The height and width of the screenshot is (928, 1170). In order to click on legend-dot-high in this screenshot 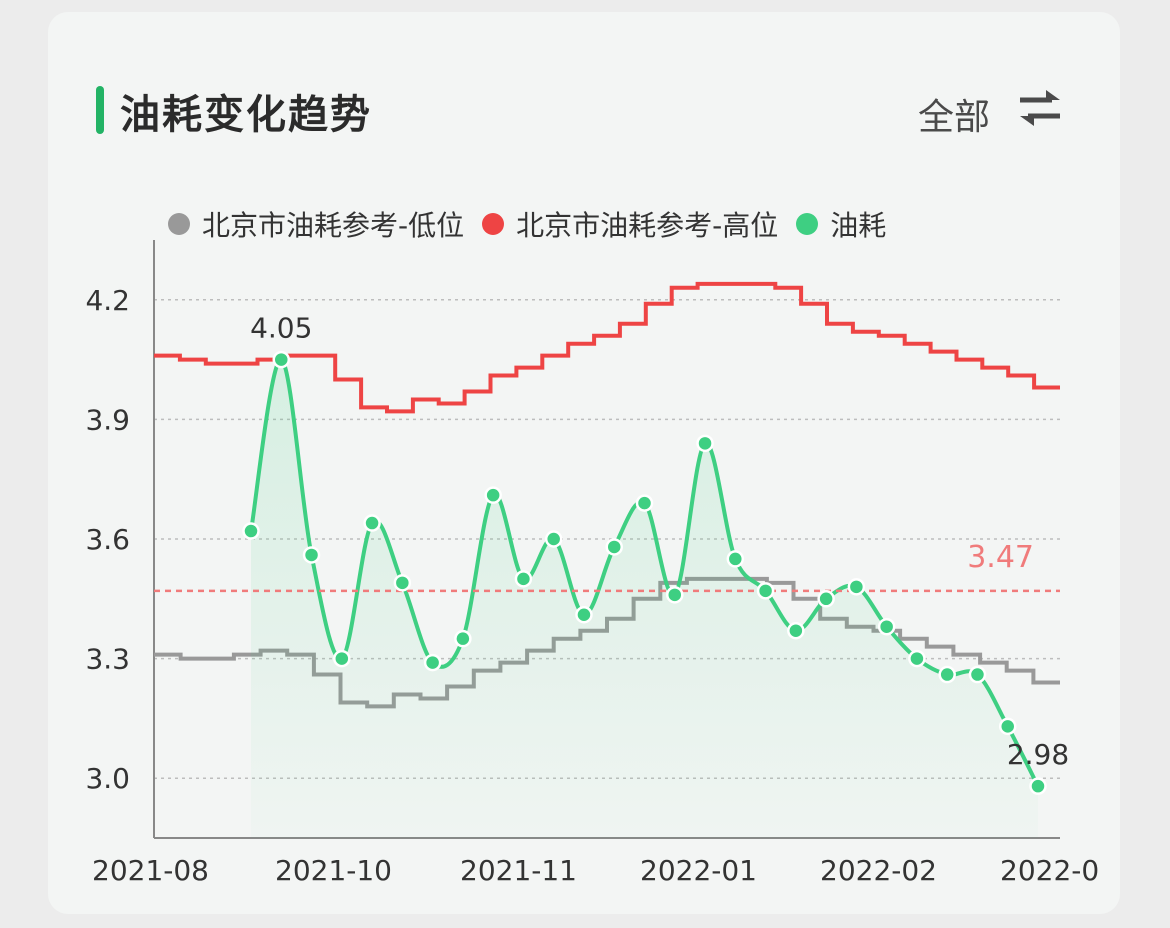, I will do `click(493, 224)`.